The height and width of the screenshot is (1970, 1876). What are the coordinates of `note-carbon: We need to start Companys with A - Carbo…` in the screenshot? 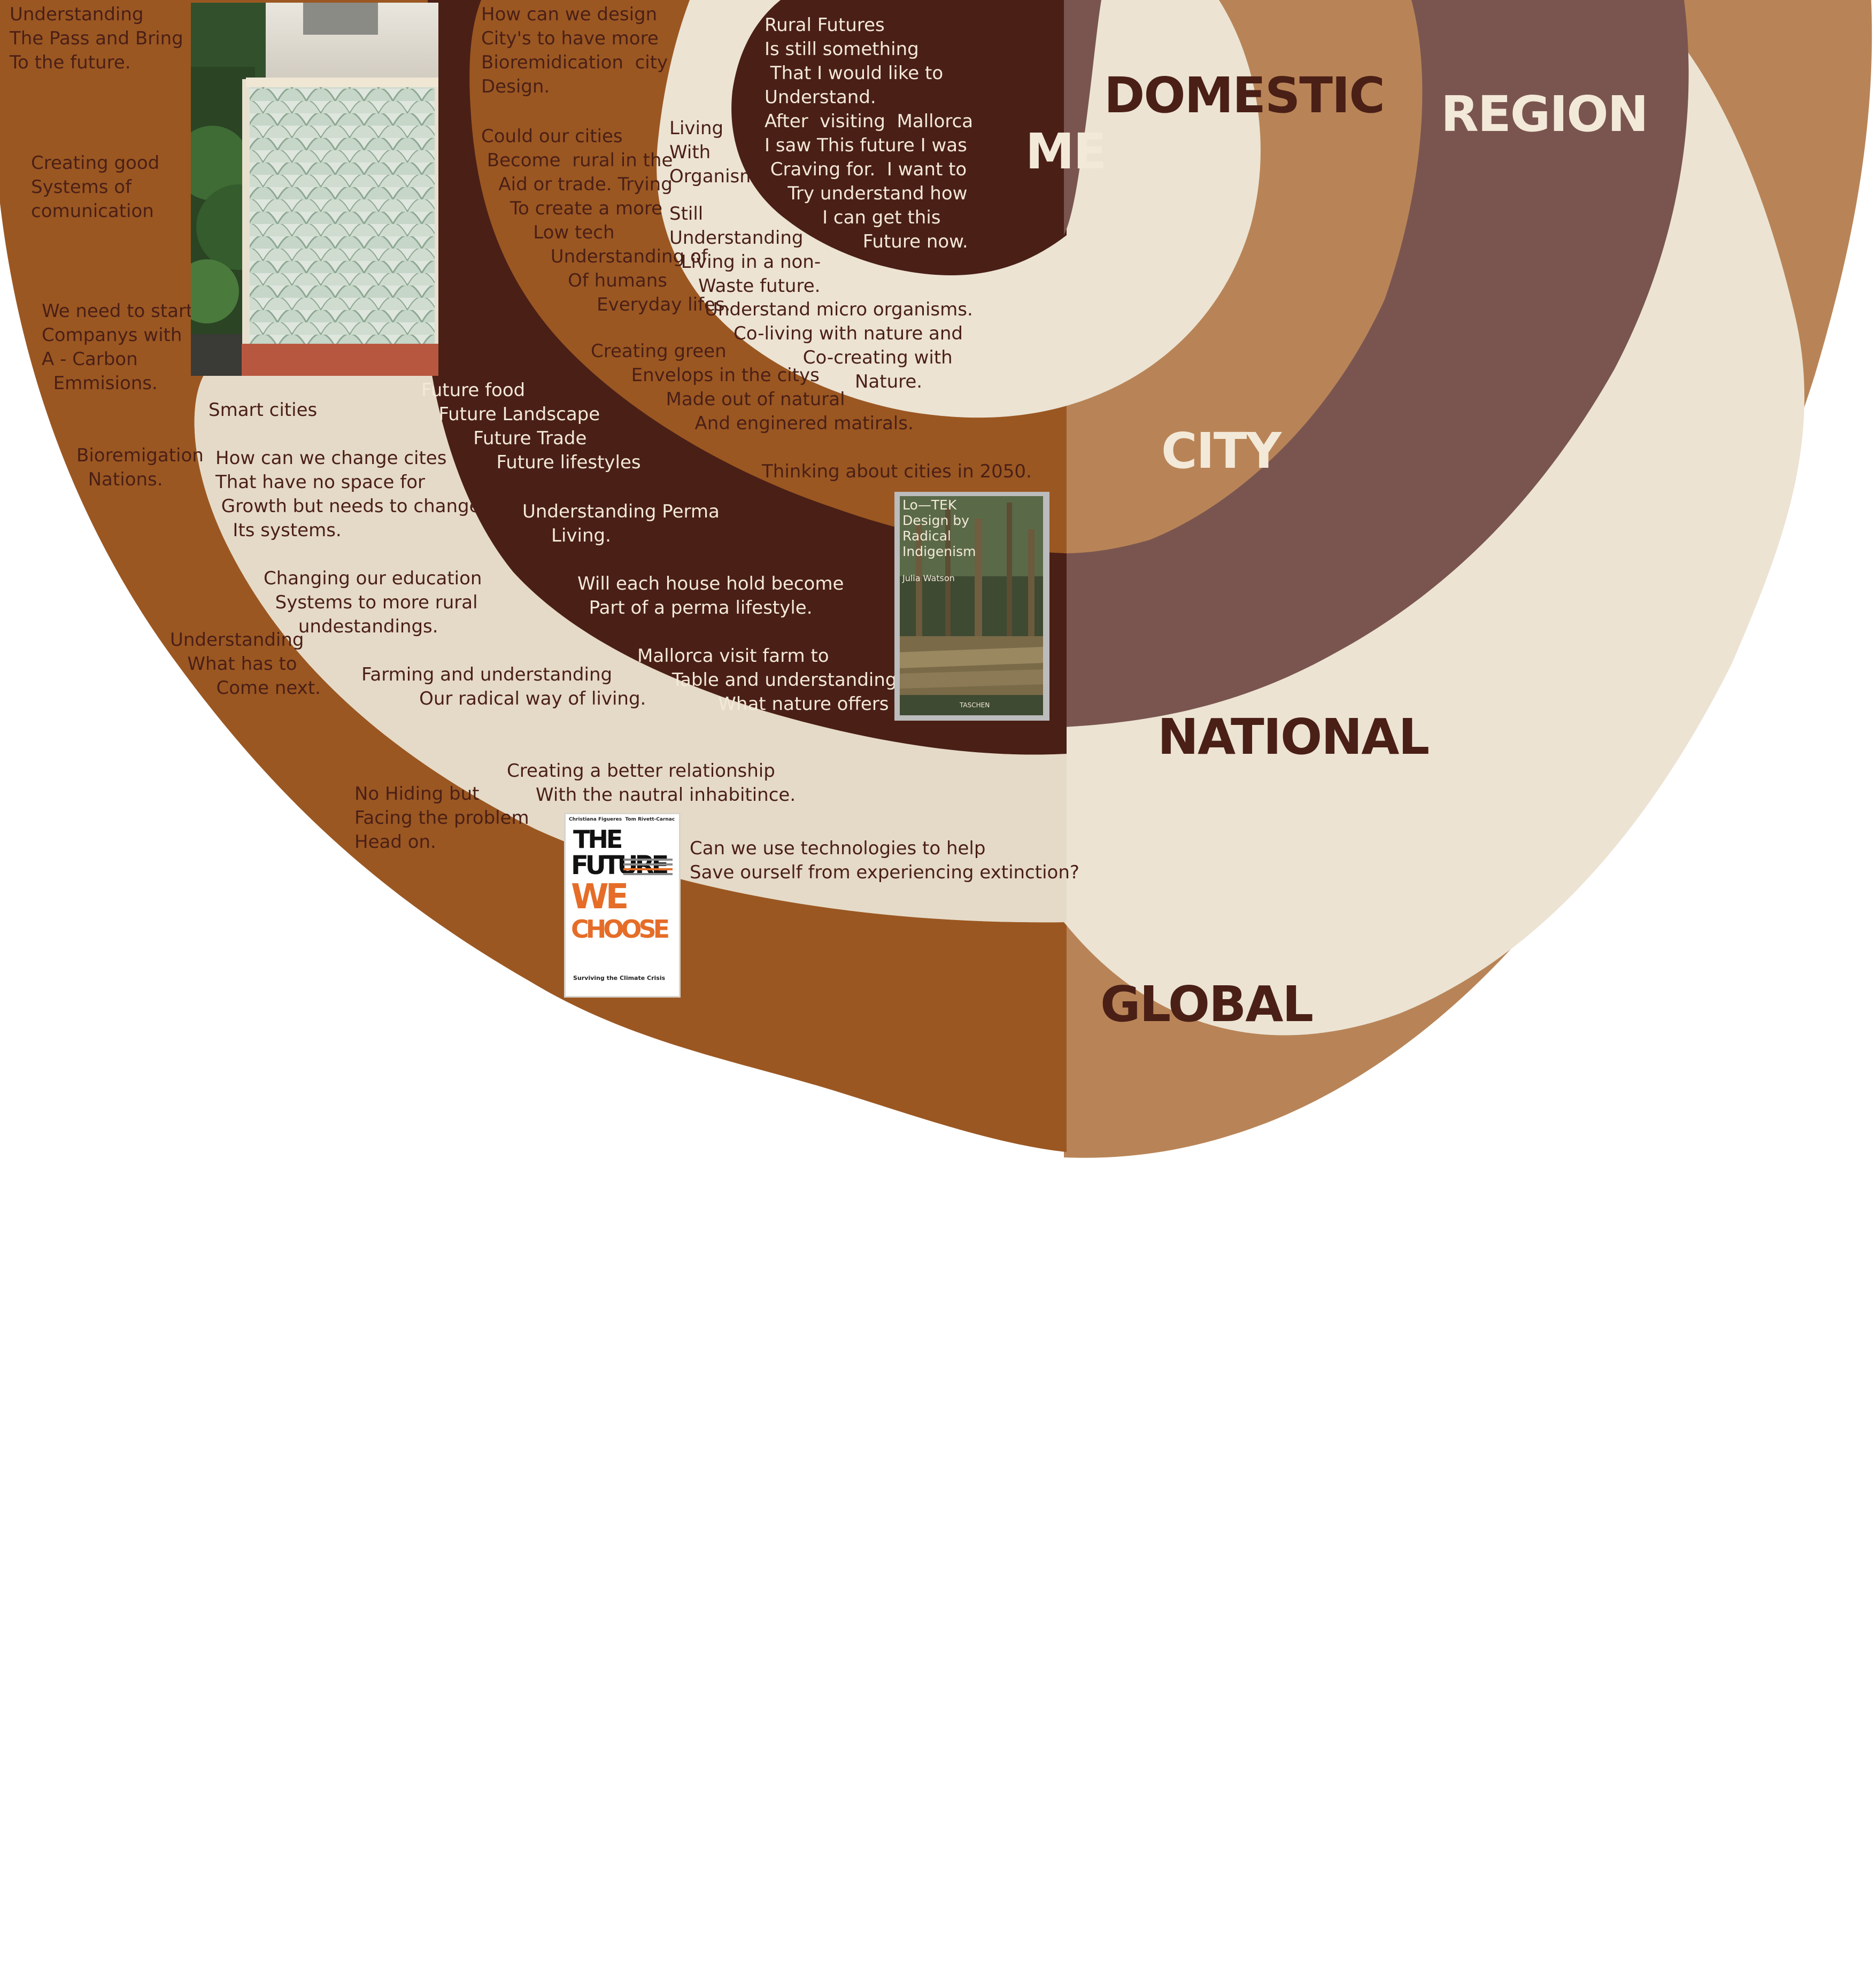 It's located at (118, 347).